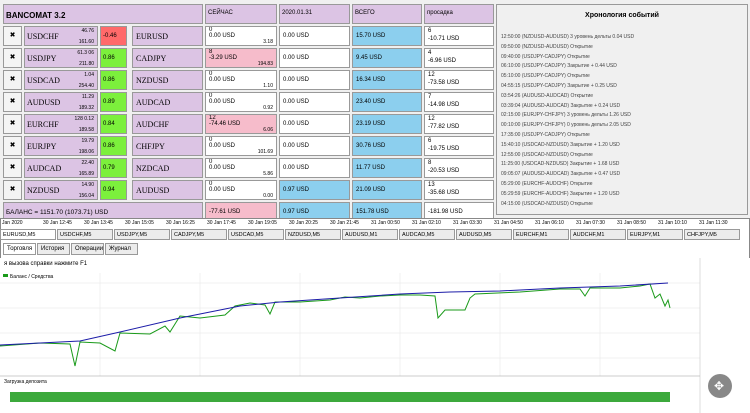  Describe the element at coordinates (61, 36) in the screenshot. I see `pair-cell: USDCHF 46.76 161.60` at that location.